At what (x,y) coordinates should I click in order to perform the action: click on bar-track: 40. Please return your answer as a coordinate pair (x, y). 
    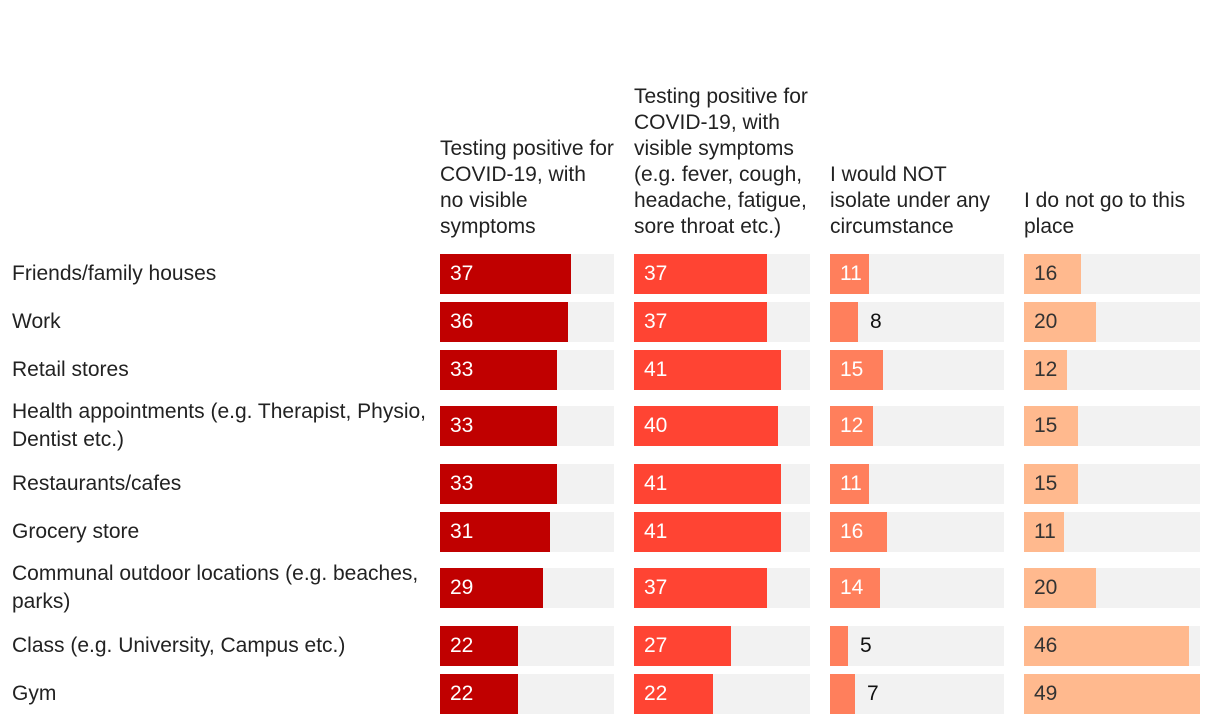
    Looking at the image, I should click on (722, 426).